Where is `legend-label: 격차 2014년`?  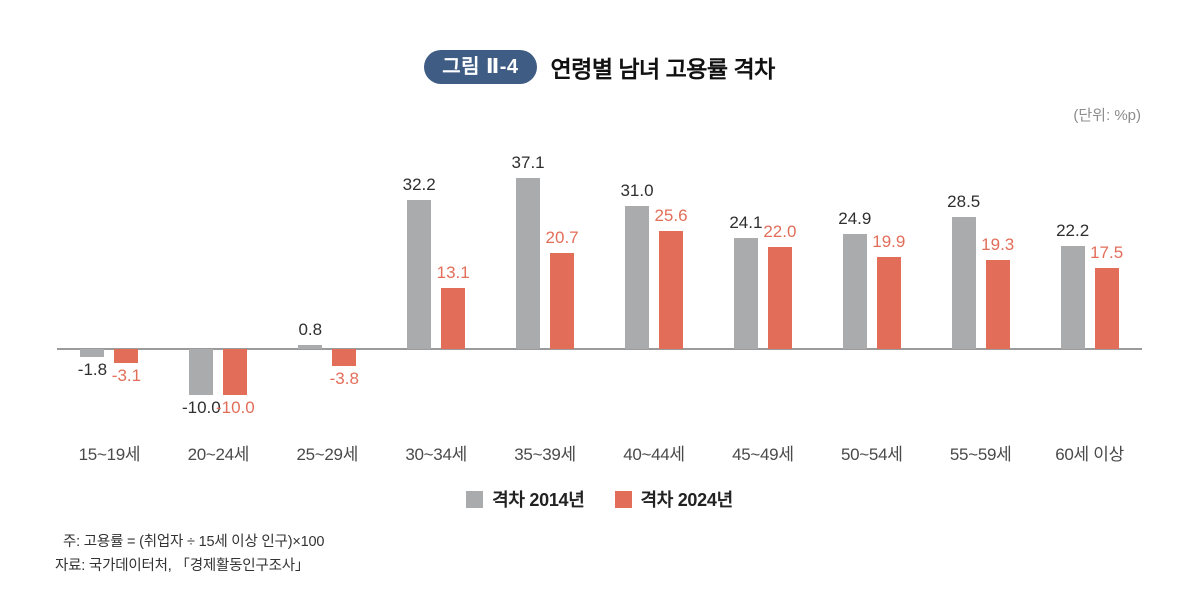
legend-label: 격차 2014년 is located at coordinates (538, 500).